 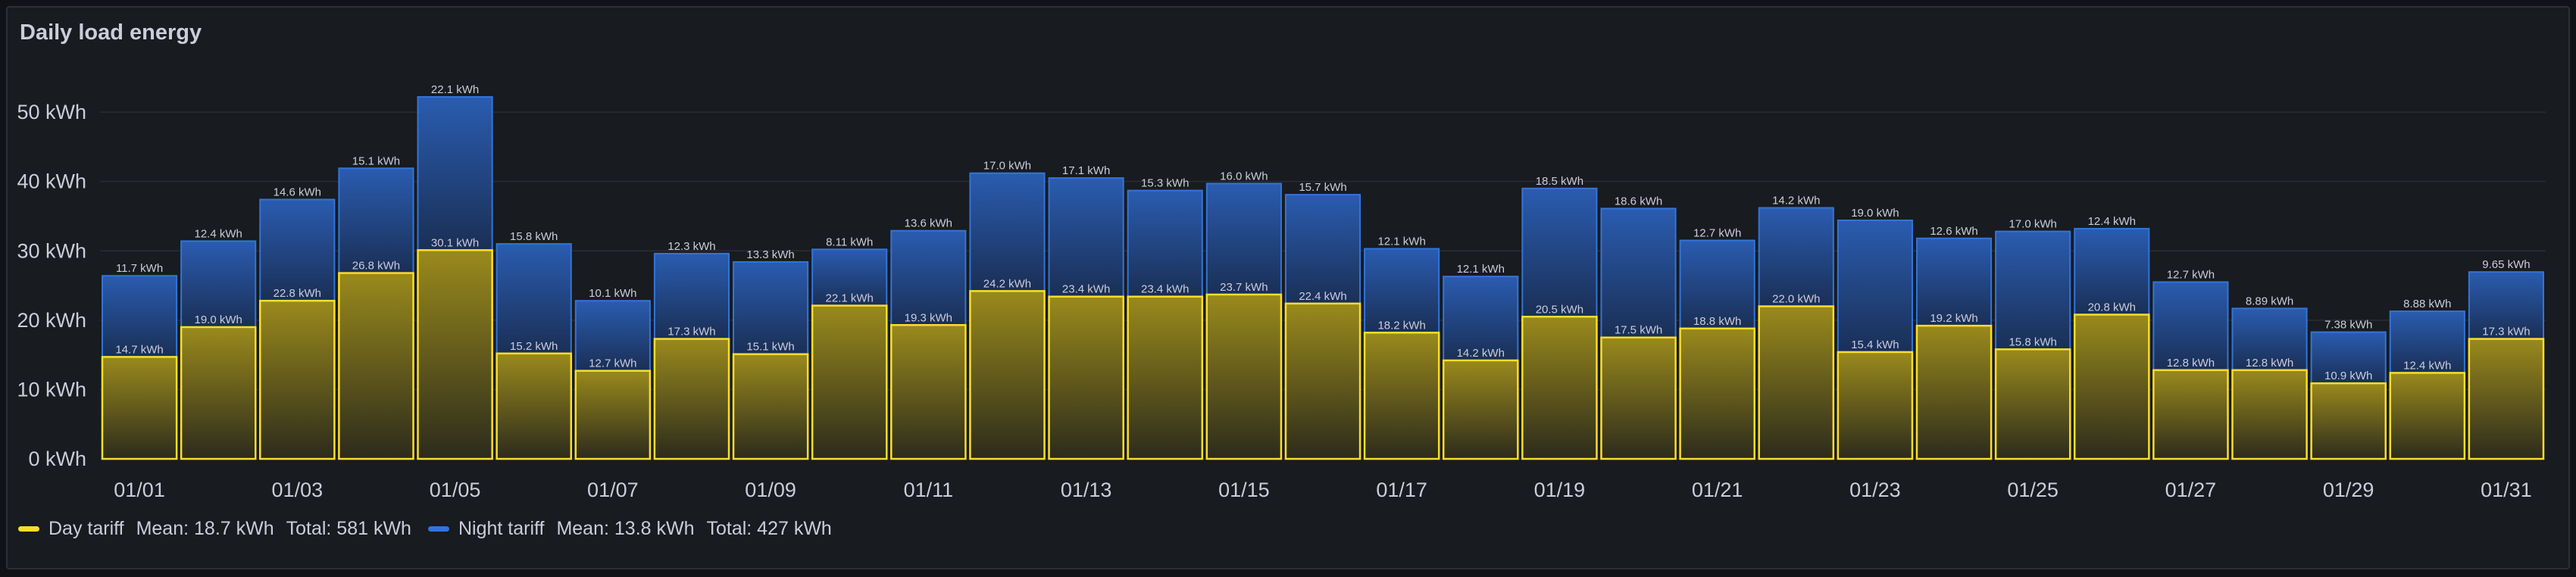 What do you see at coordinates (1481, 353) in the screenshot?
I see `day-data-label: 14.2 kWh` at bounding box center [1481, 353].